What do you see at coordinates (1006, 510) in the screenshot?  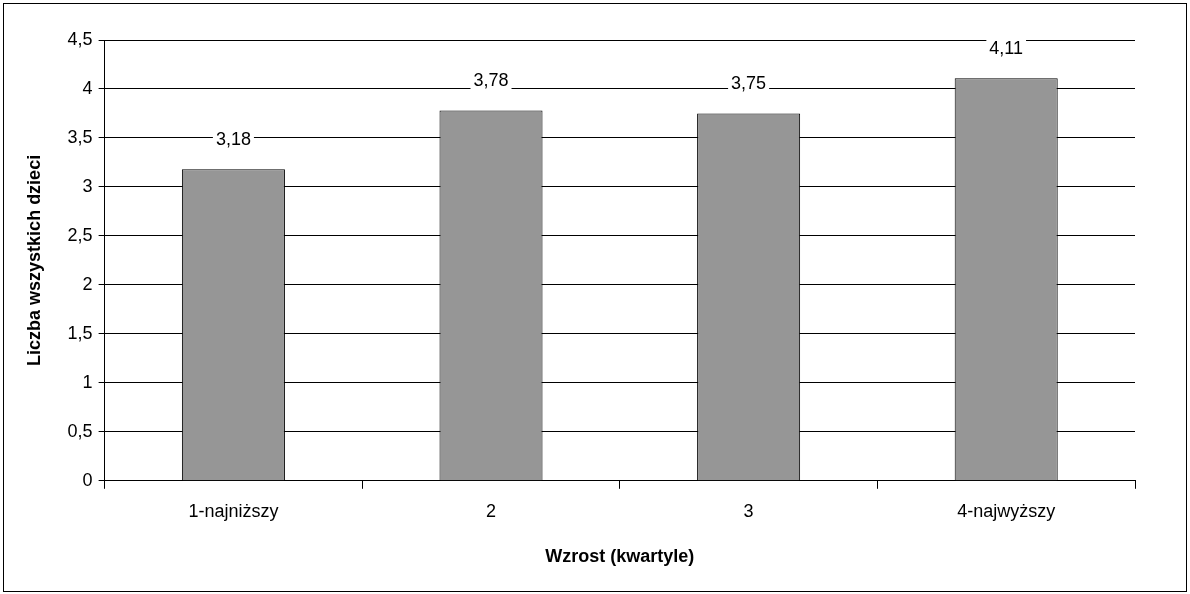 I see `x-tick-label: 4-najwyższy` at bounding box center [1006, 510].